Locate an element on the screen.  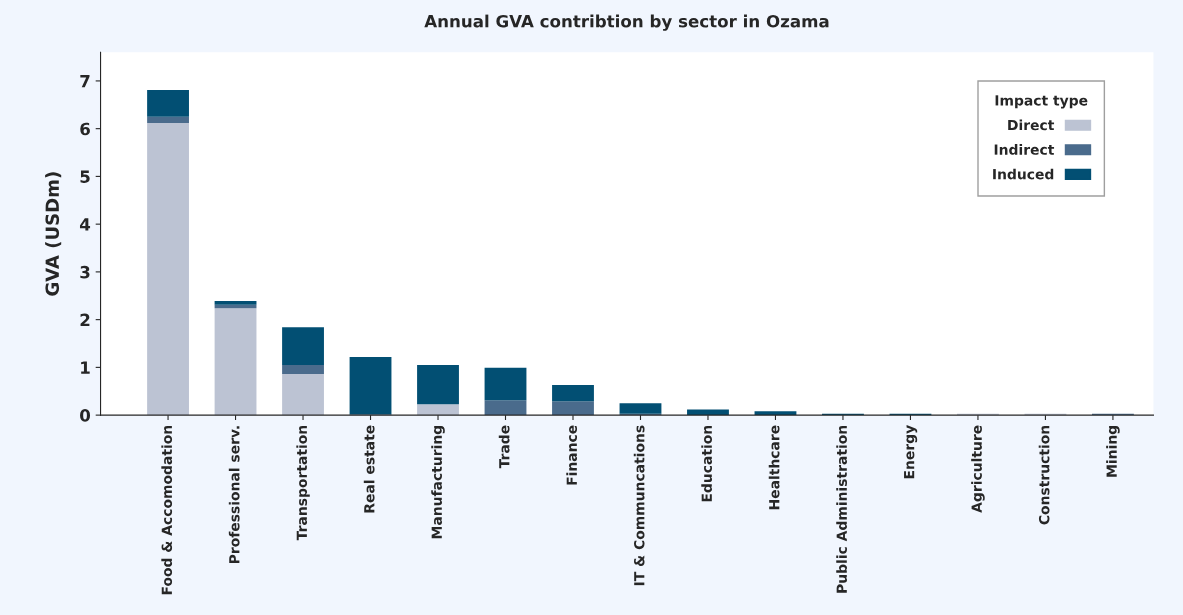
legend-label: Induced is located at coordinates (1023, 174).